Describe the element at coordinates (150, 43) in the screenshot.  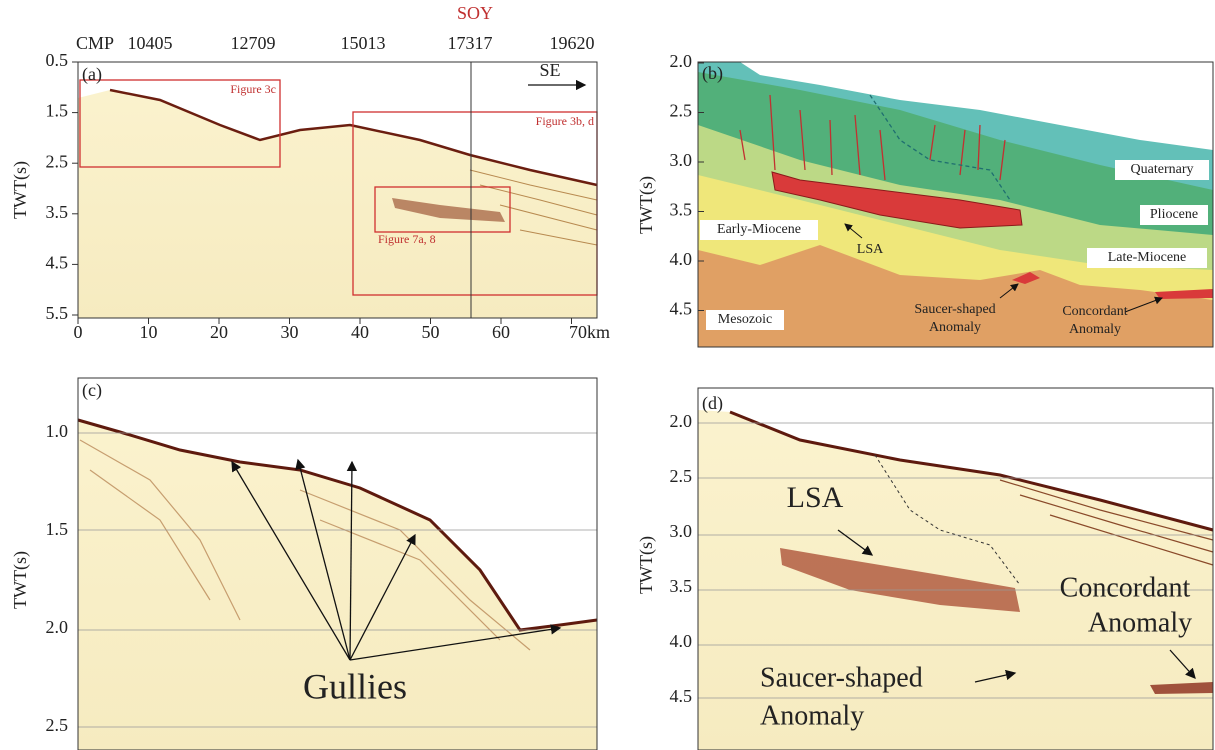
I see `top-axis-label: 10405` at that location.